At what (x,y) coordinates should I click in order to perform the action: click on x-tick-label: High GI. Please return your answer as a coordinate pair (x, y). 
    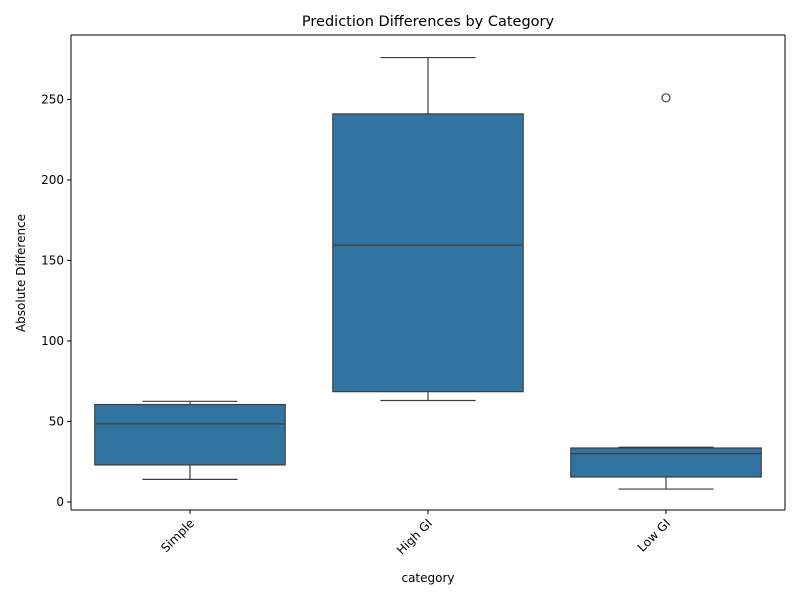
    Looking at the image, I should click on (414, 536).